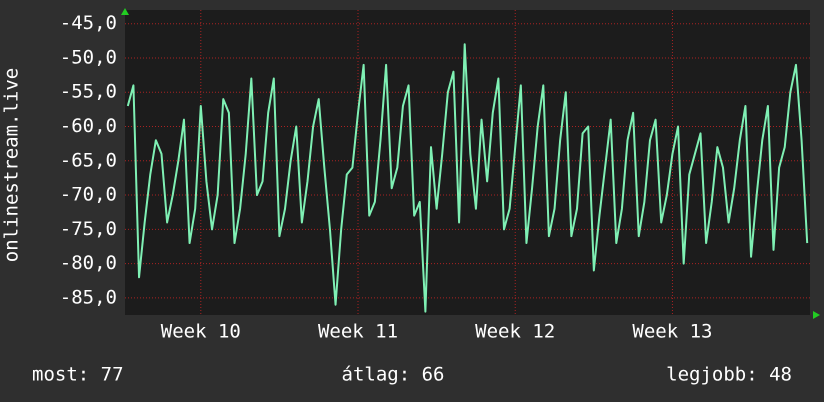 Image resolution: width=824 pixels, height=402 pixels. I want to click on y-tick-label: -85,0, so click(88, 297).